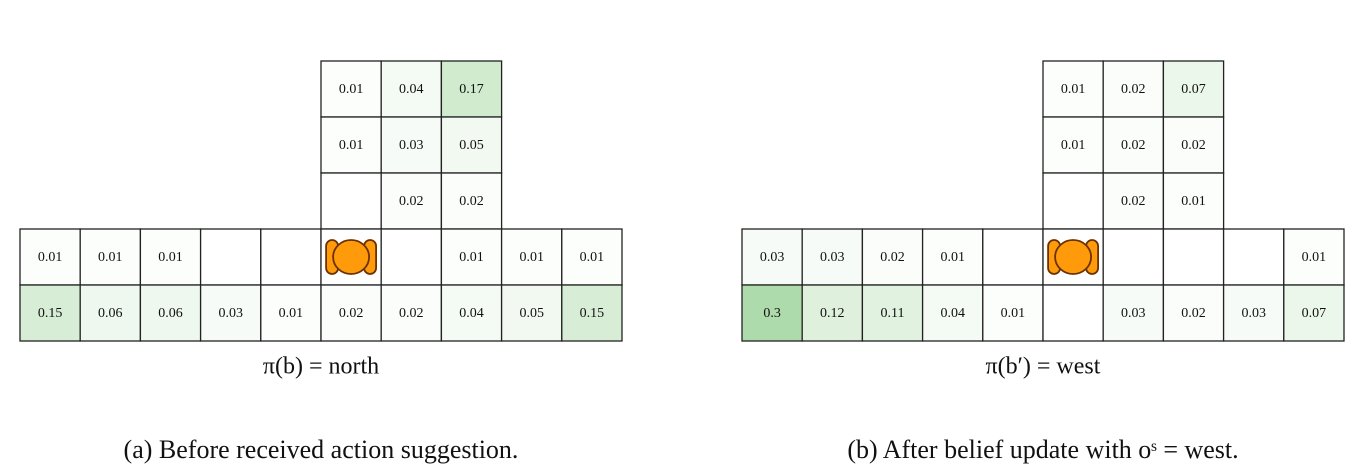 The width and height of the screenshot is (1367, 468). I want to click on policy-label: π(b′) = west, so click(1043, 367).